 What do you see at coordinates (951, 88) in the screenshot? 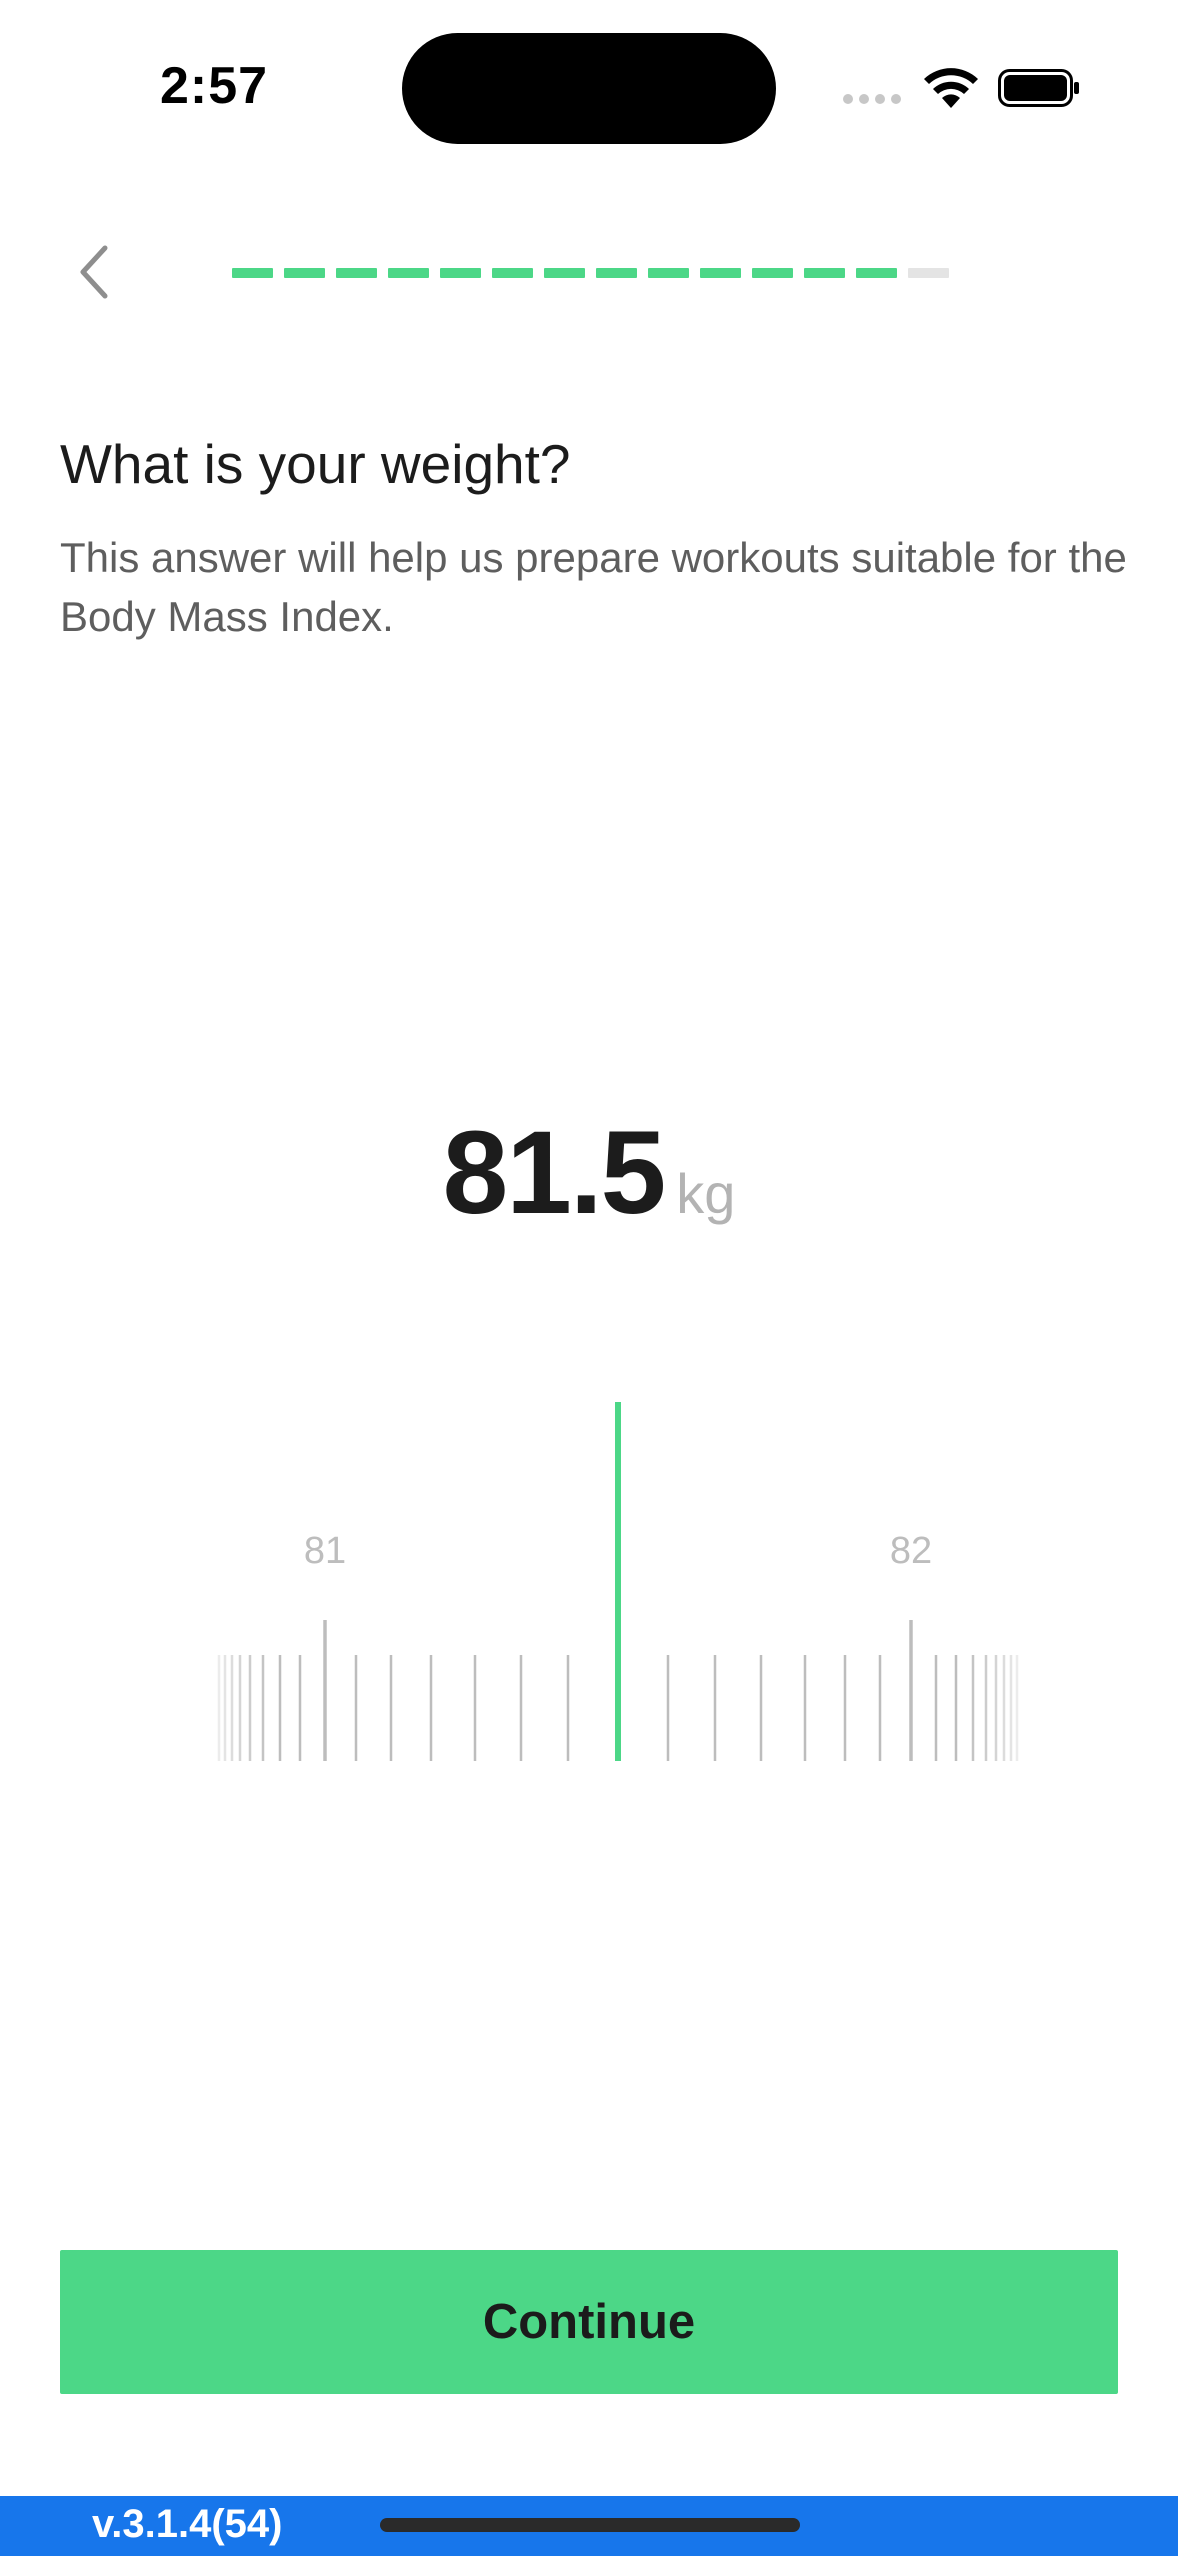
I see `wifi-icon` at bounding box center [951, 88].